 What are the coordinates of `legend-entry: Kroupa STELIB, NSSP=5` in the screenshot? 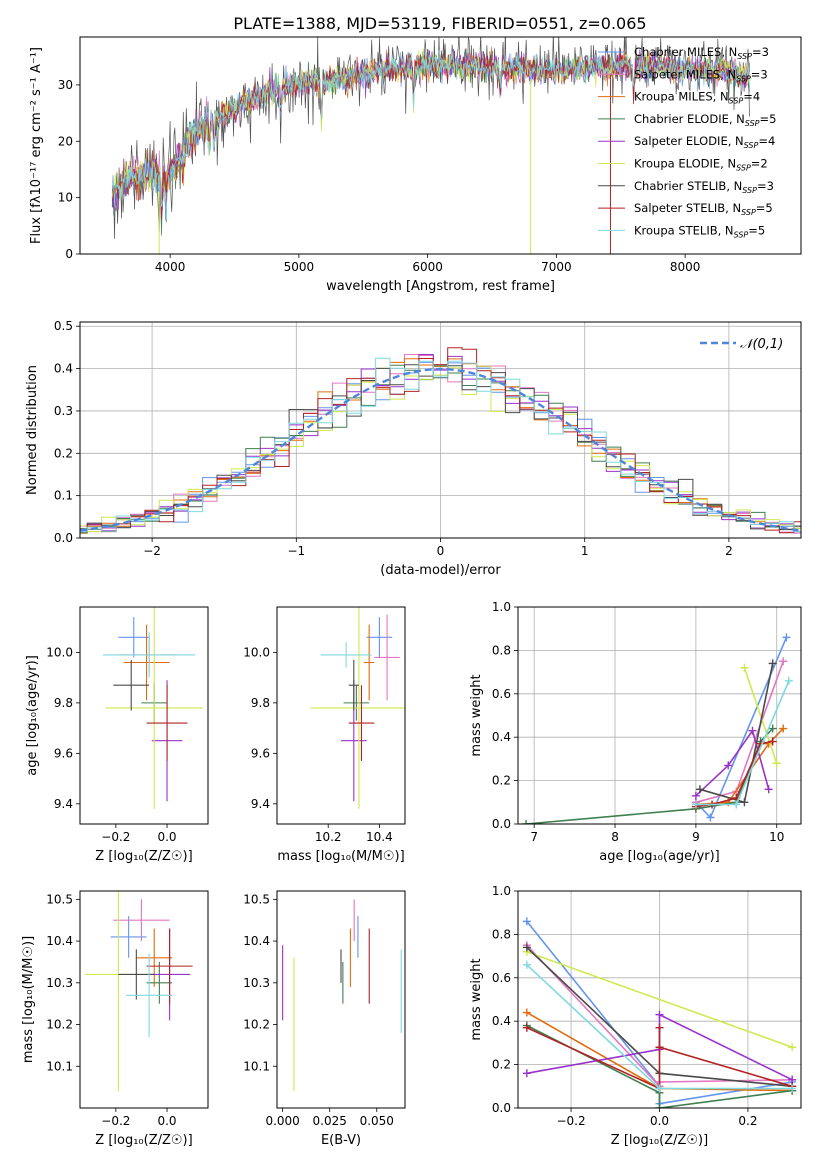 It's located at (699, 231).